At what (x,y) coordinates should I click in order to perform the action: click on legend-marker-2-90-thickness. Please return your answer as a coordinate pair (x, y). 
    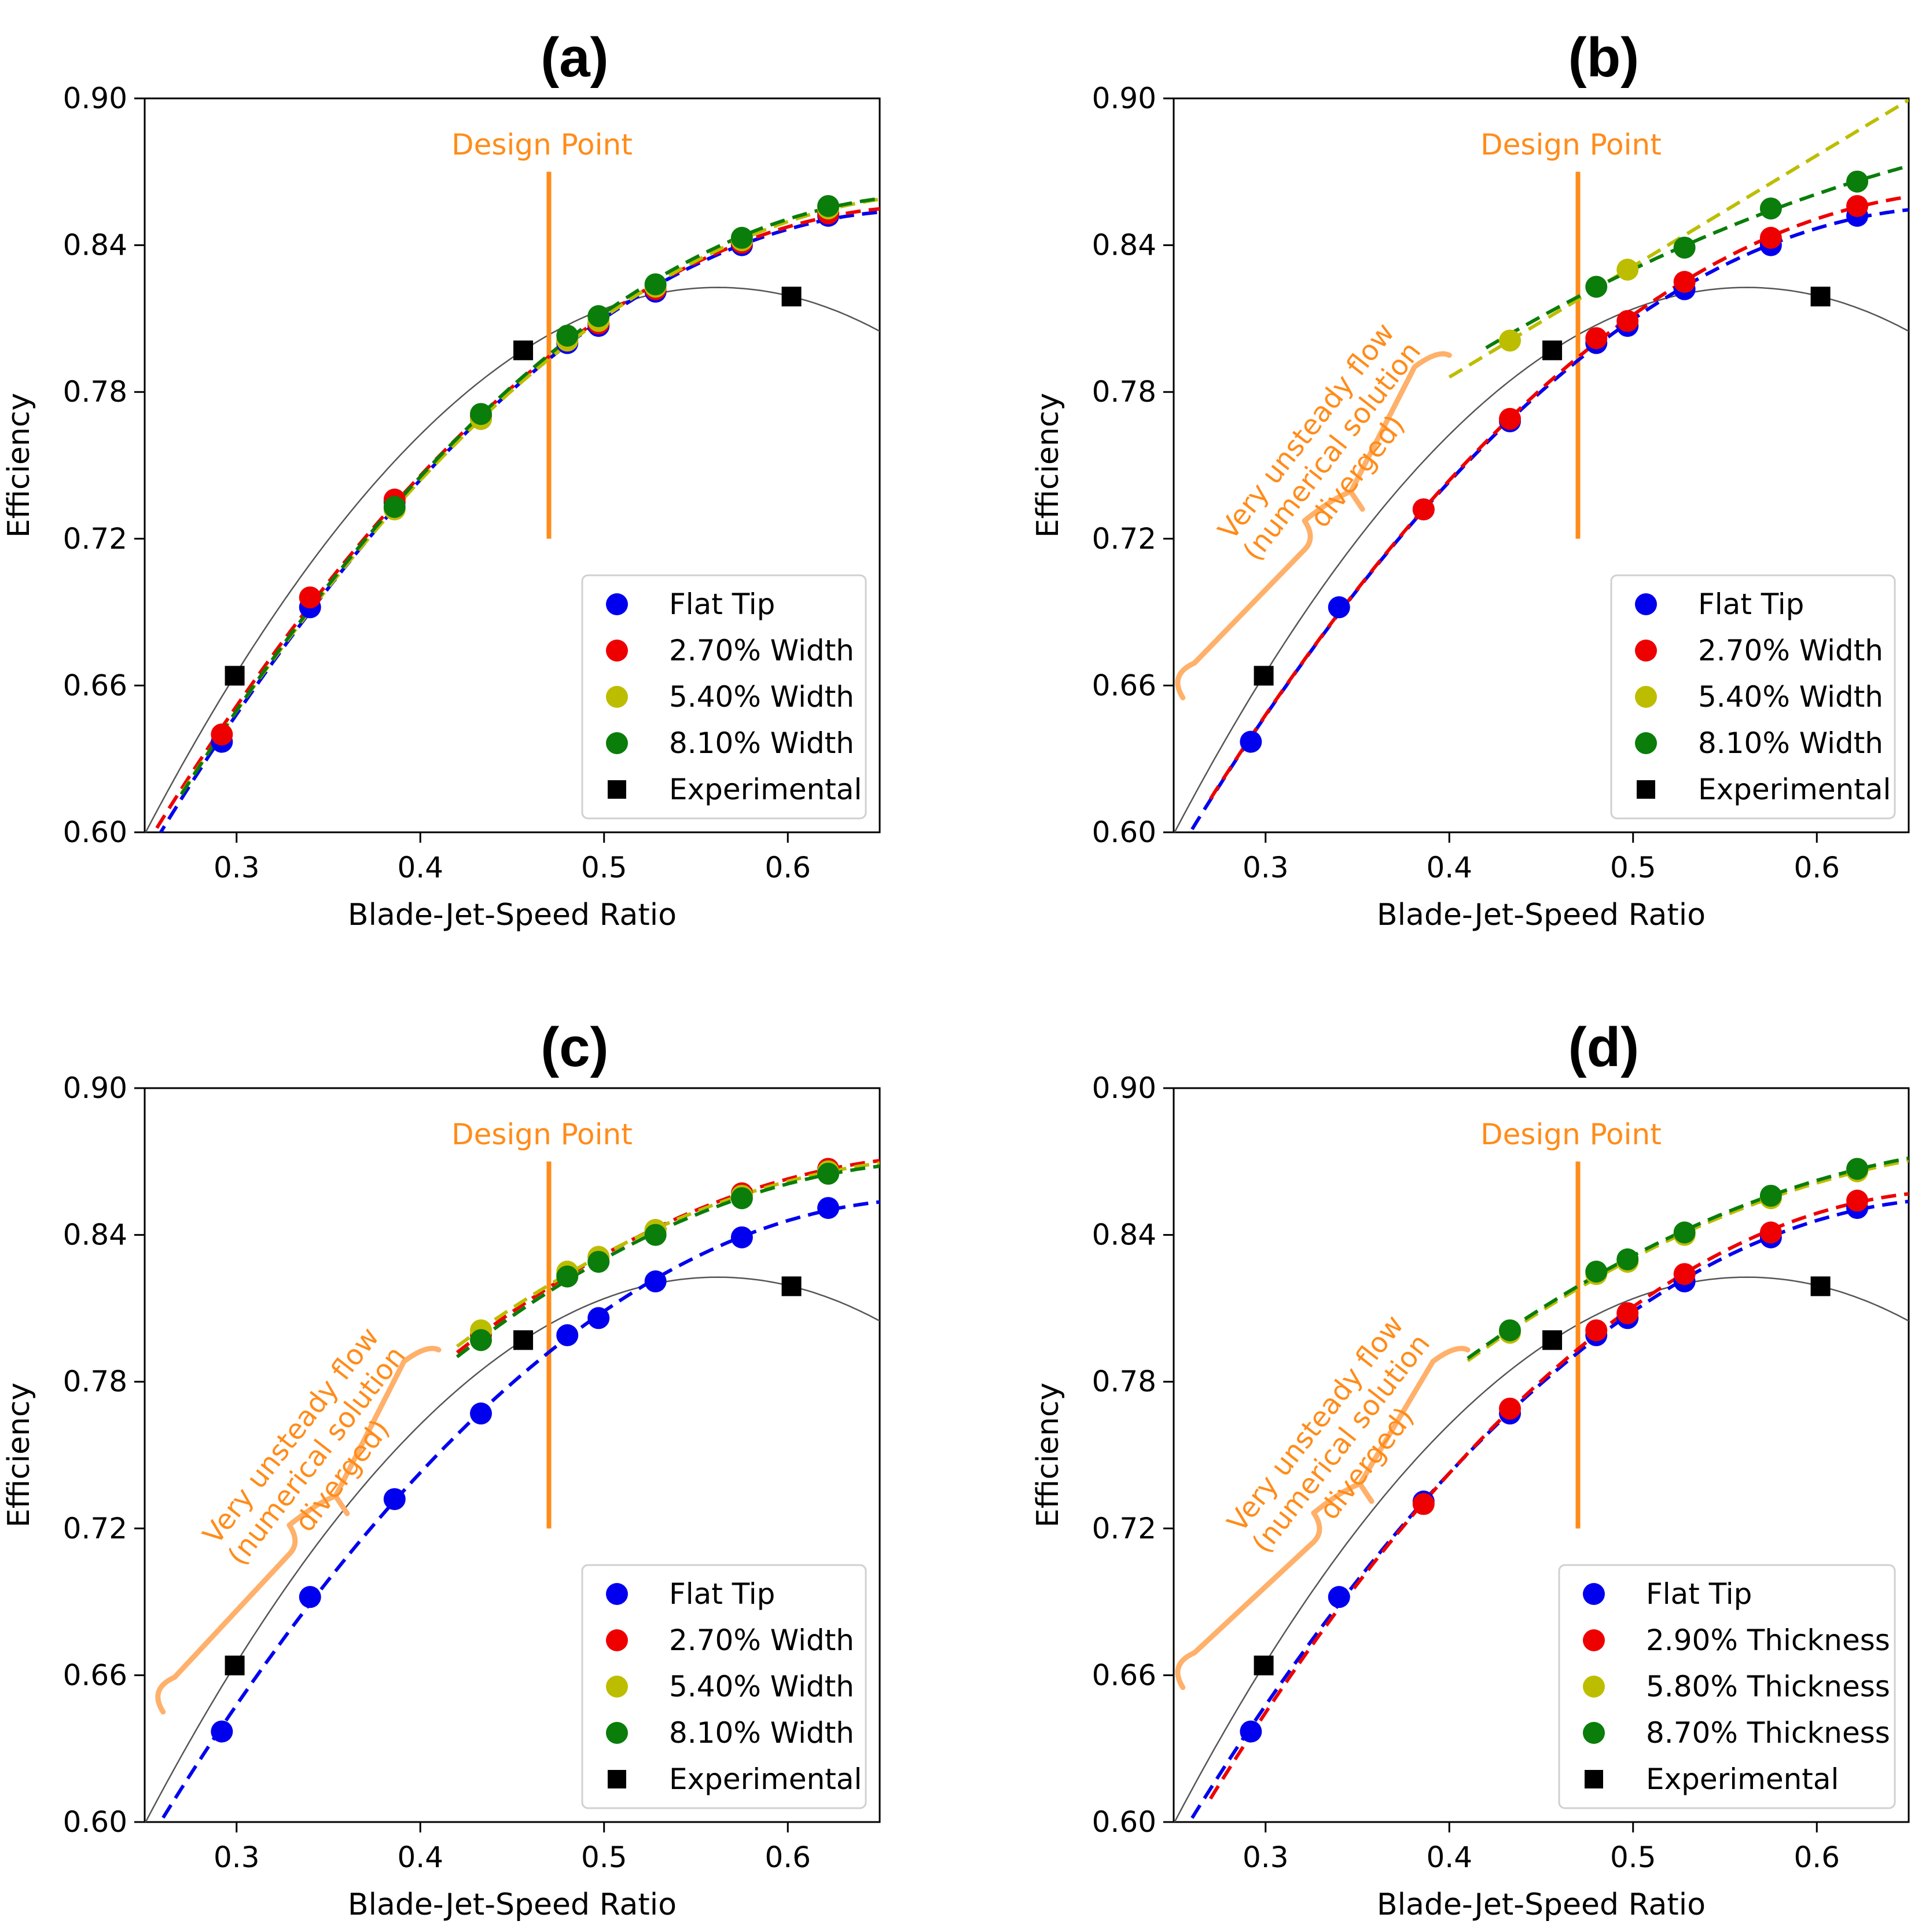
    Looking at the image, I should click on (1594, 1640).